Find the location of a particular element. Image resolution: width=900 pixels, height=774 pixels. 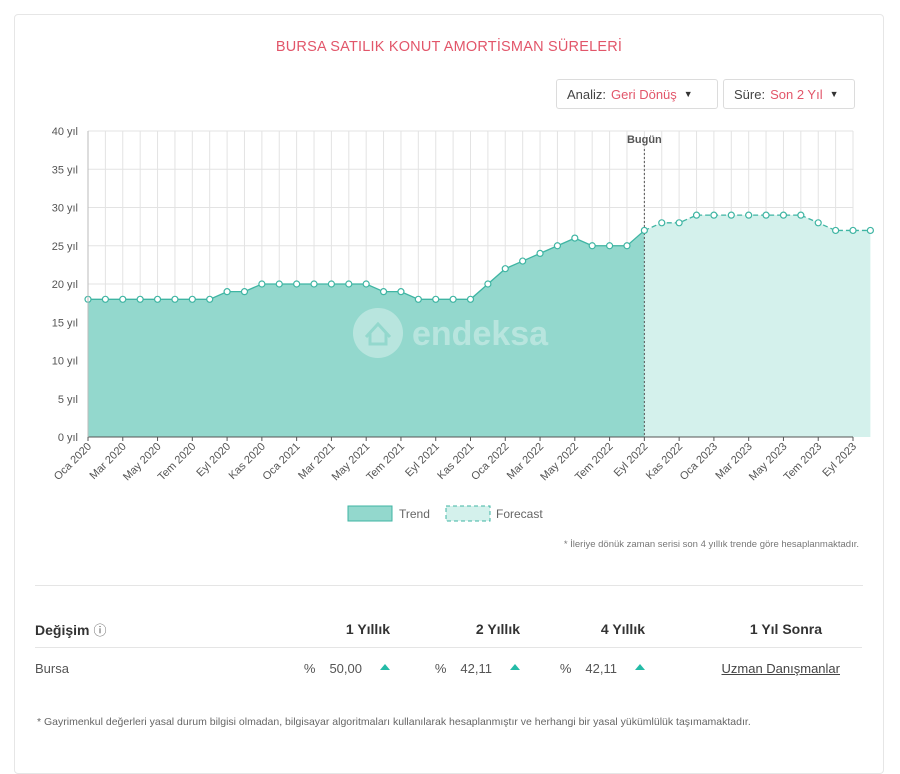

duration-dropdown: Süre: Son 2 Yıl ▼ is located at coordinates (789, 94).